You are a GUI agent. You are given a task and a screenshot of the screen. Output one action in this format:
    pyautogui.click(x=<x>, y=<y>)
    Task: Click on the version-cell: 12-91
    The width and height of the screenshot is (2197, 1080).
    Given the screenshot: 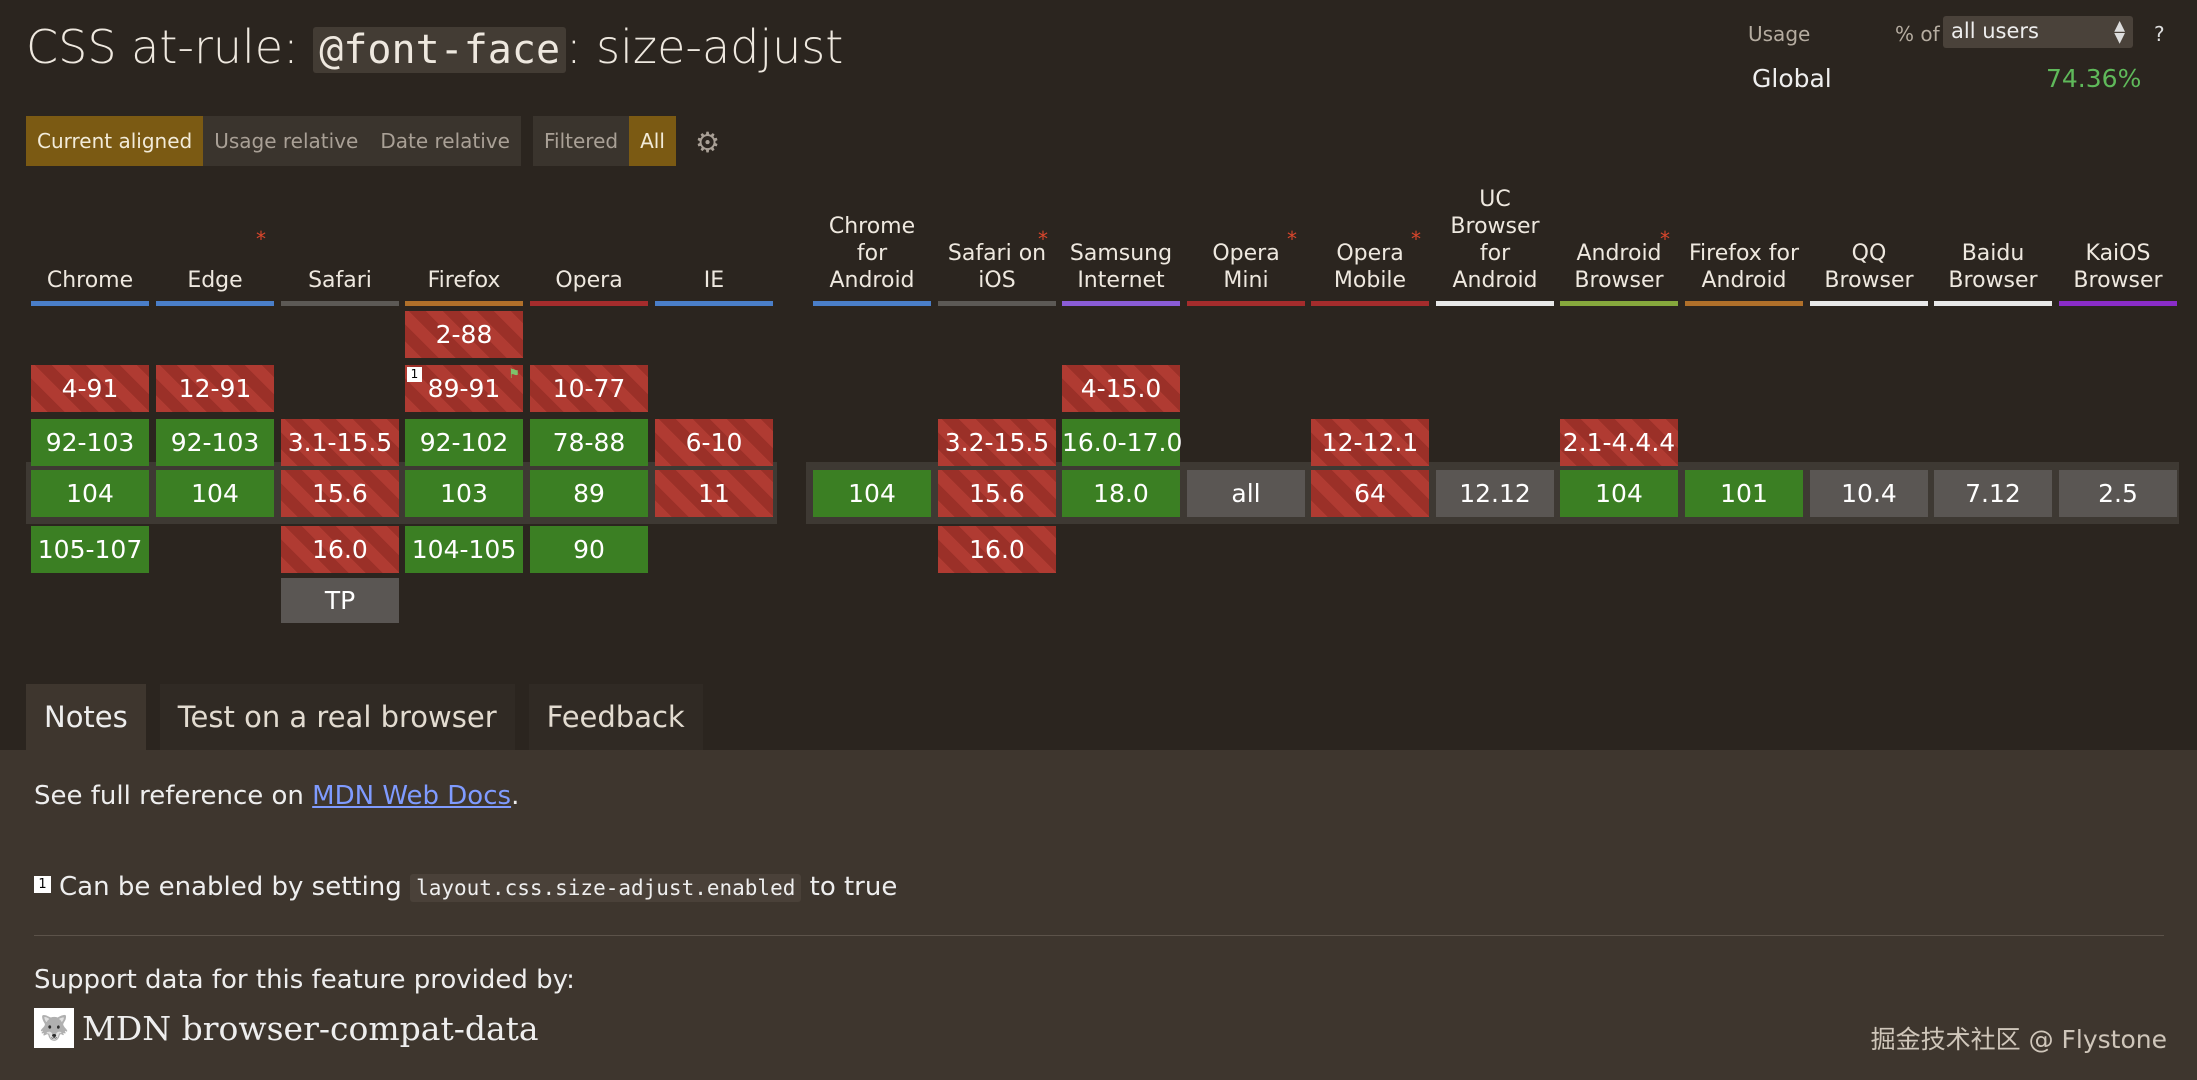 What is the action you would take?
    pyautogui.click(x=215, y=388)
    